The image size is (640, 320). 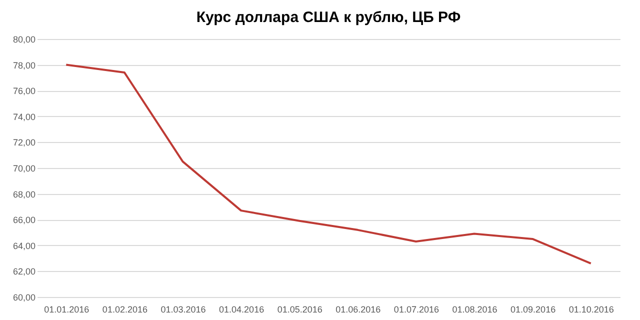 What do you see at coordinates (183, 309) in the screenshot?
I see `x-tick-label: 01.03.2016` at bounding box center [183, 309].